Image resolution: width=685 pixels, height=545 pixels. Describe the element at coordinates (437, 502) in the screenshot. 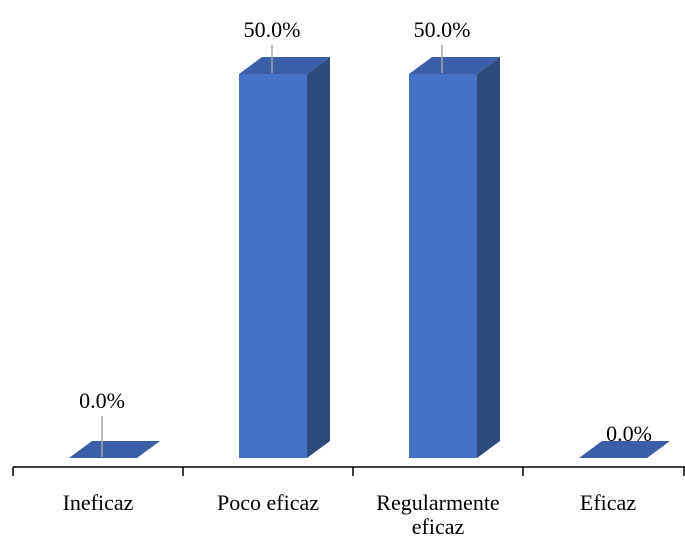

I see `x-tick-label-line: Regularmente` at that location.